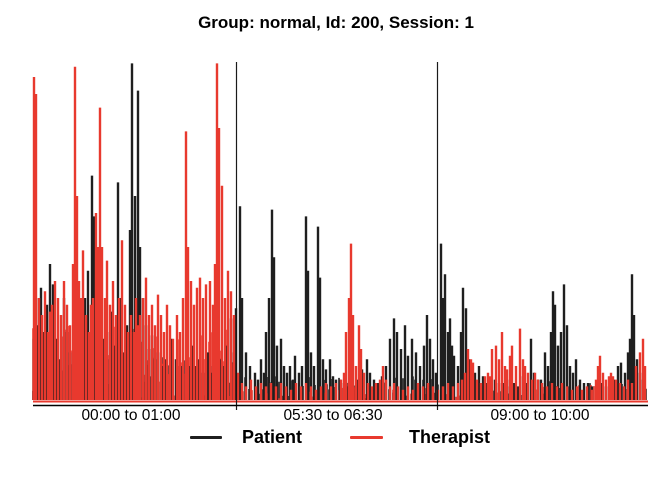 The width and height of the screenshot is (672, 480). Describe the element at coordinates (272, 437) in the screenshot. I see `legend-label-patient: Patient` at that location.